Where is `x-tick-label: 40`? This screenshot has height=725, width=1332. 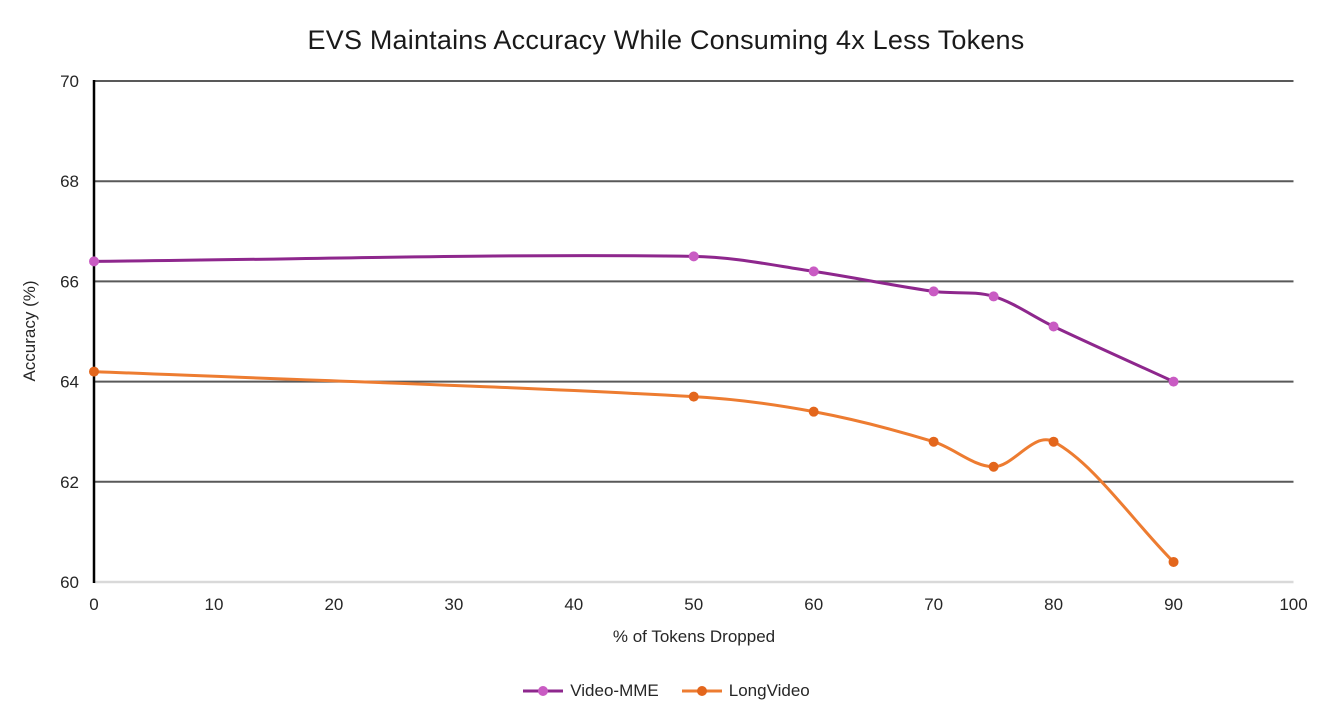
x-tick-label: 40 is located at coordinates (573, 604).